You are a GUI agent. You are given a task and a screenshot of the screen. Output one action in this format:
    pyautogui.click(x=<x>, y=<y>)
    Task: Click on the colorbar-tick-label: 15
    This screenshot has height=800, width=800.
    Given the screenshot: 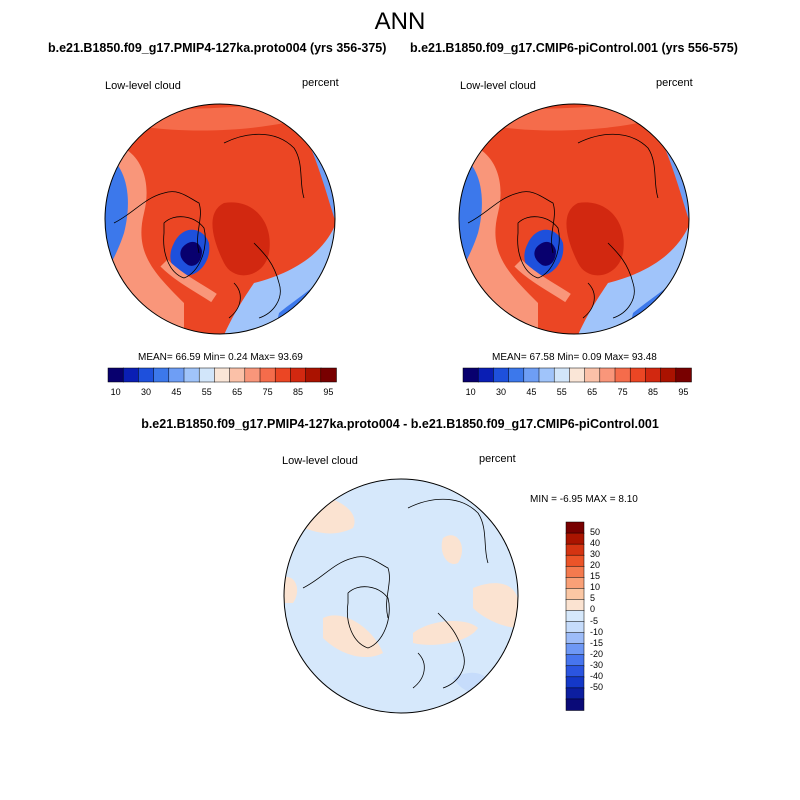 What is the action you would take?
    pyautogui.click(x=595, y=576)
    